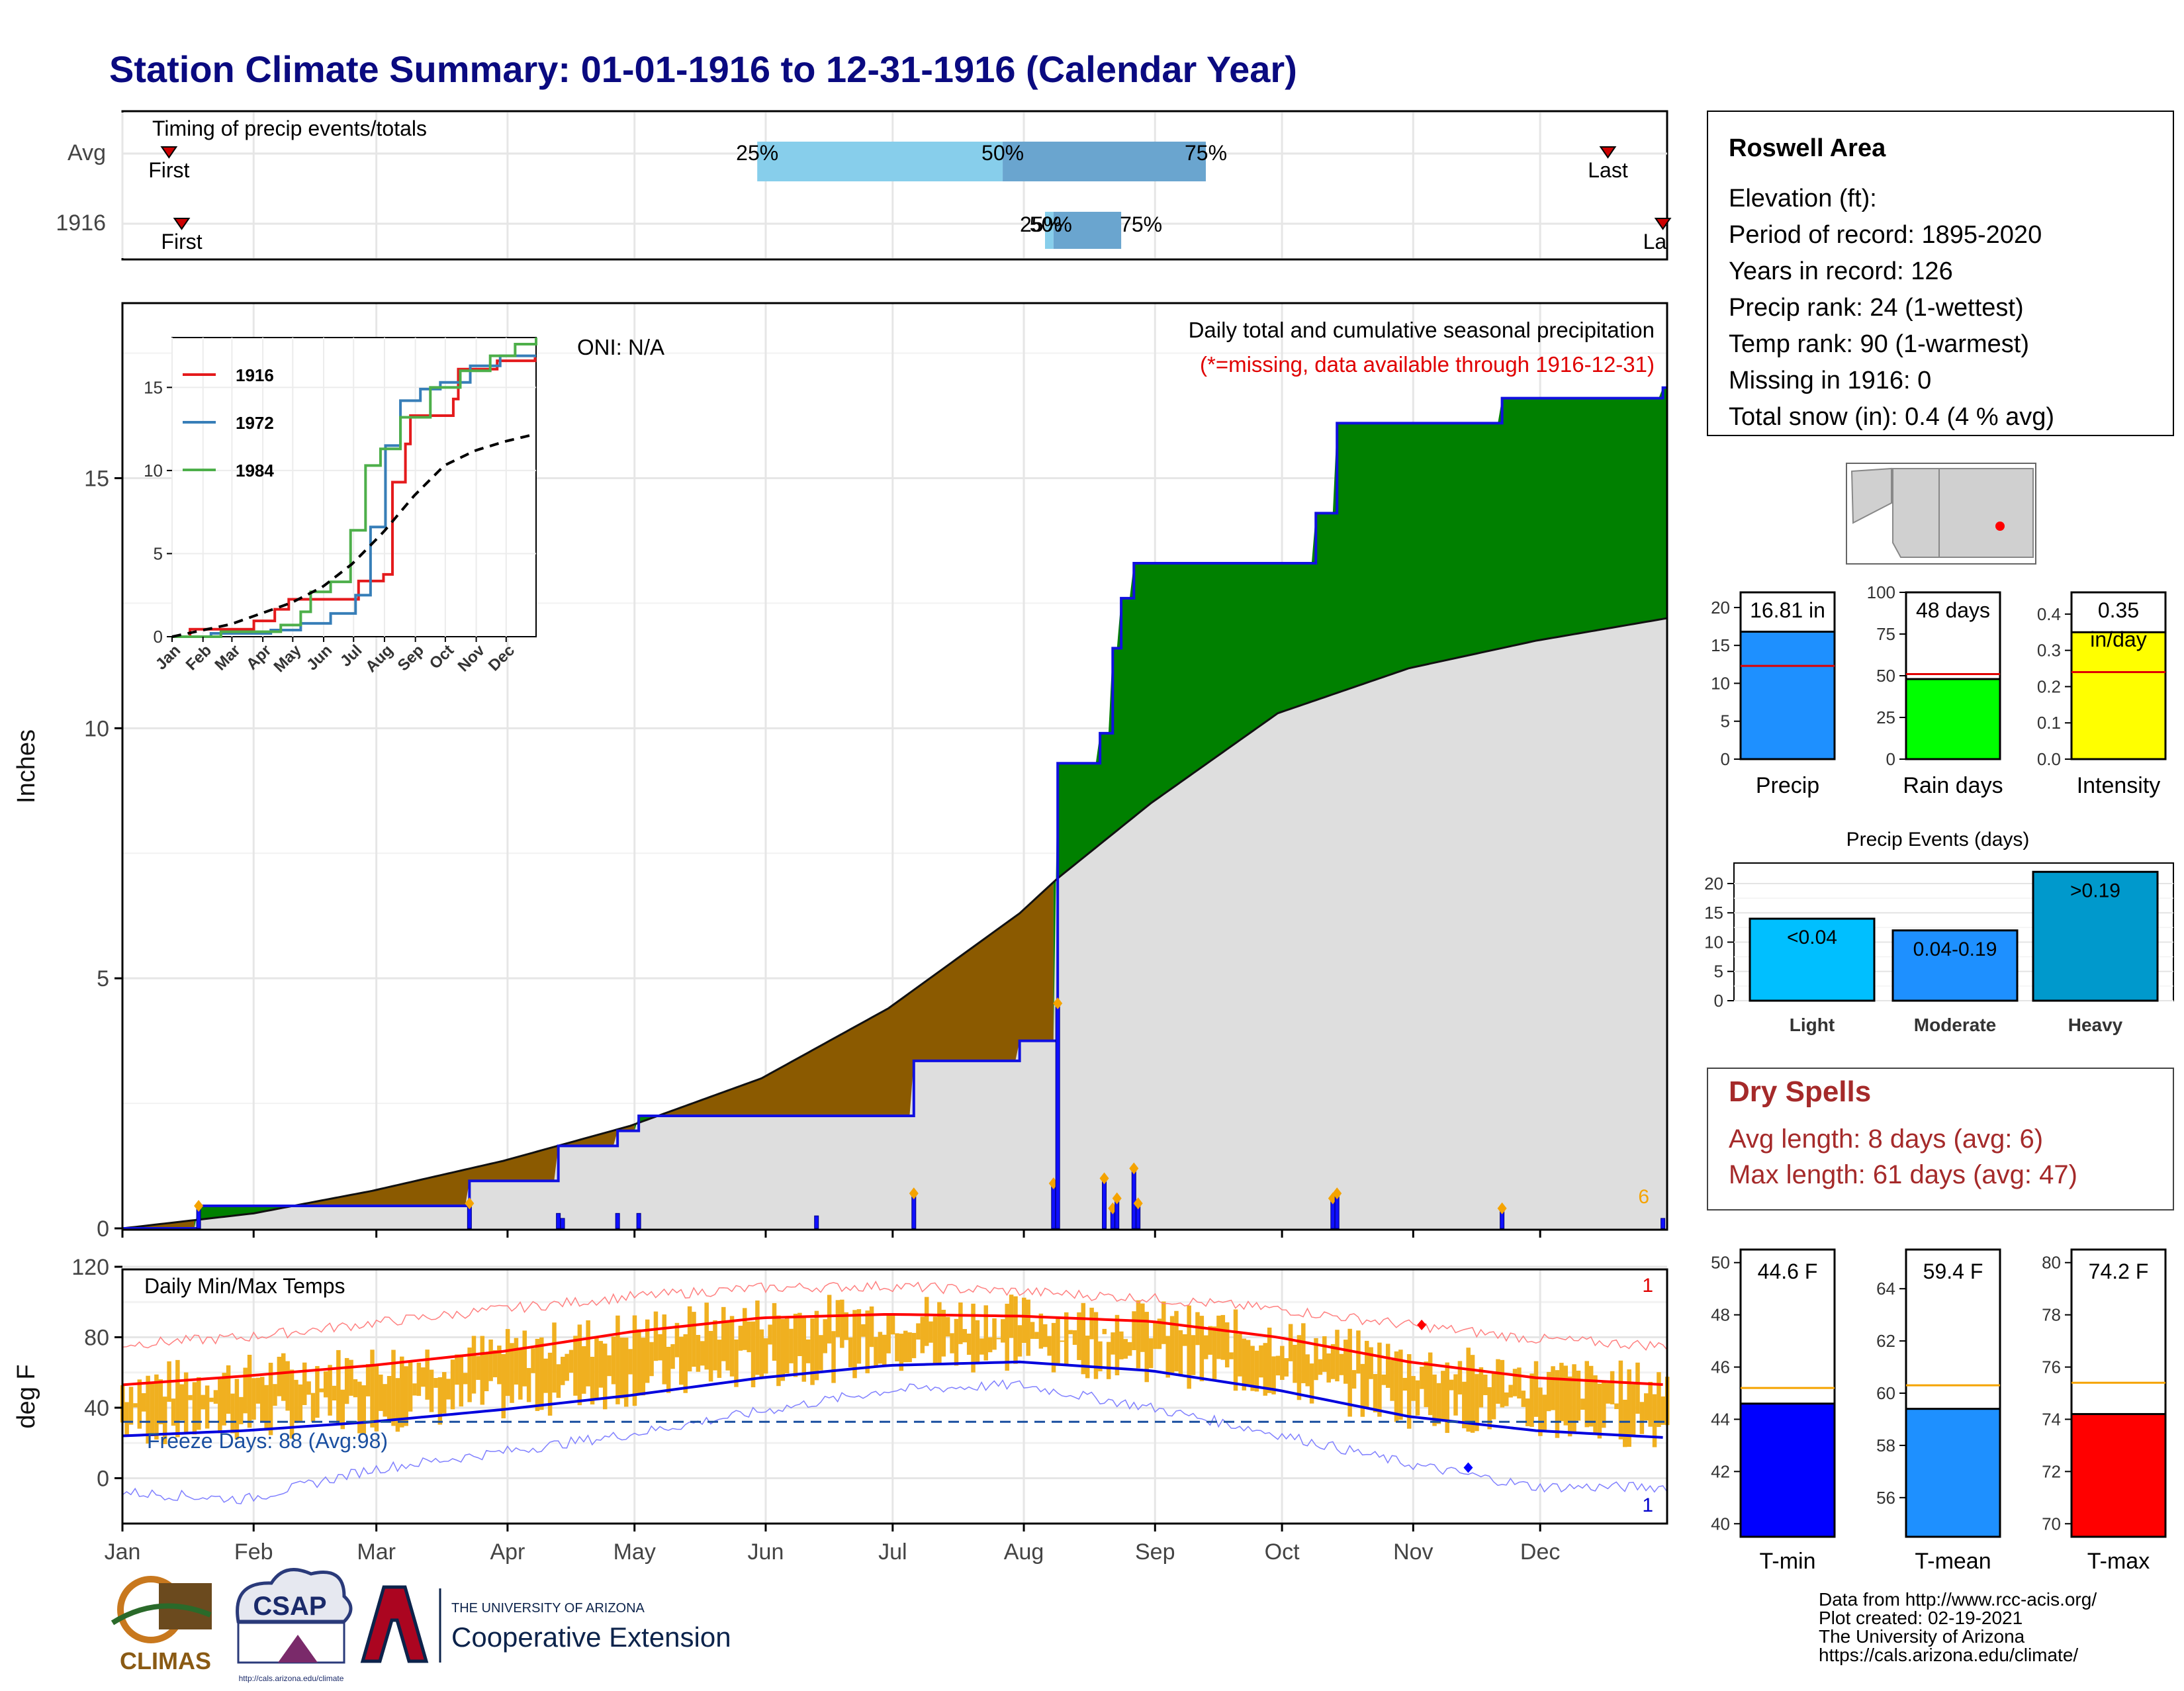 Image resolution: width=2184 pixels, height=1691 pixels. What do you see at coordinates (757, 153) in the screenshot?
I see `avg-p25-label: 25%` at bounding box center [757, 153].